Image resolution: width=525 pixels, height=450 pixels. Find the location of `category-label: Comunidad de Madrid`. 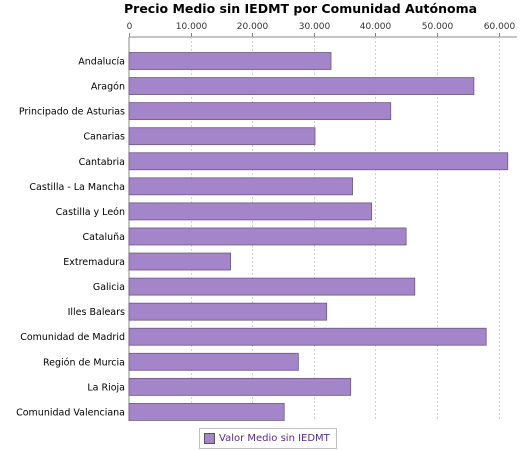

category-label: Comunidad de Madrid is located at coordinates (72, 337).